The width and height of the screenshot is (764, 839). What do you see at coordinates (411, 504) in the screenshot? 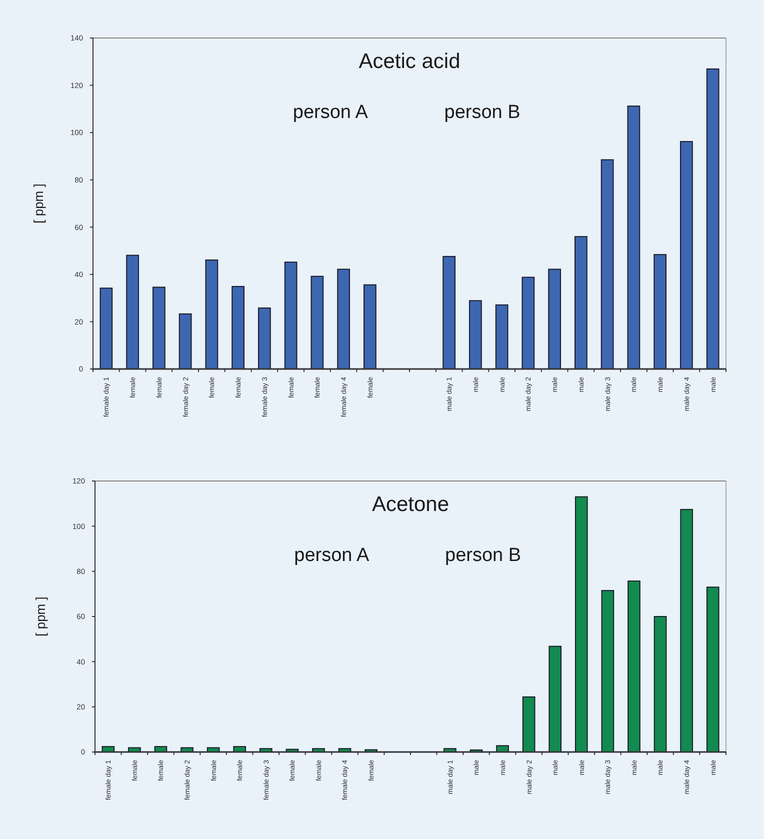
I see `text: Acetone` at bounding box center [411, 504].